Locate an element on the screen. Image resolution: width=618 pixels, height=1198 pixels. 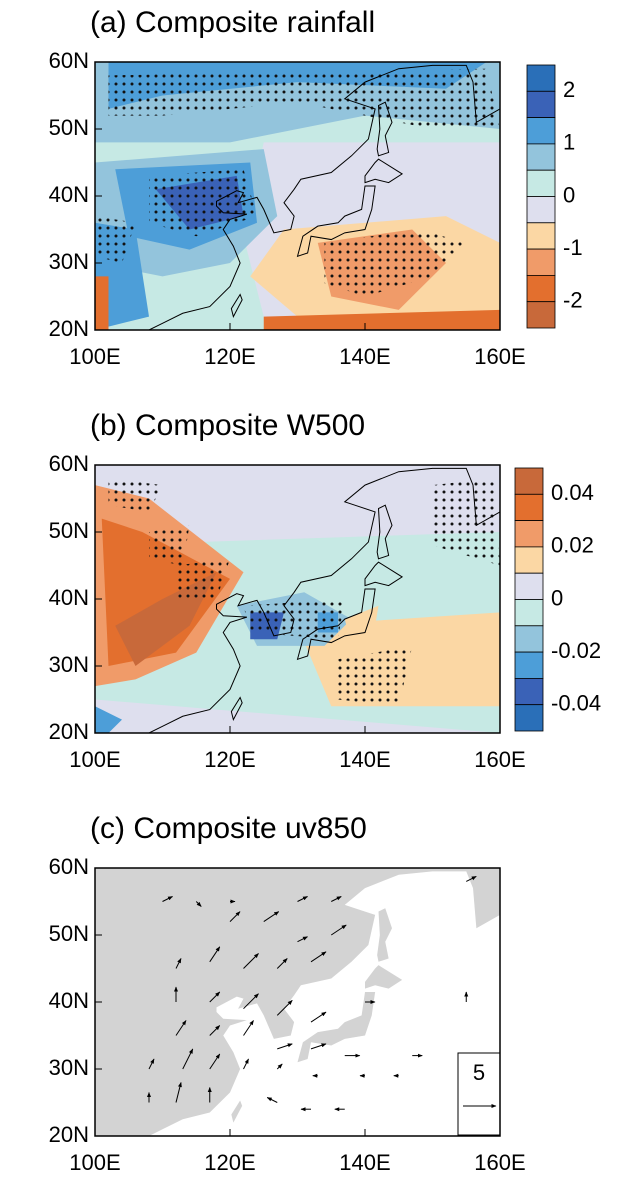
colorbar-label: -0.04 is located at coordinates (576, 703).